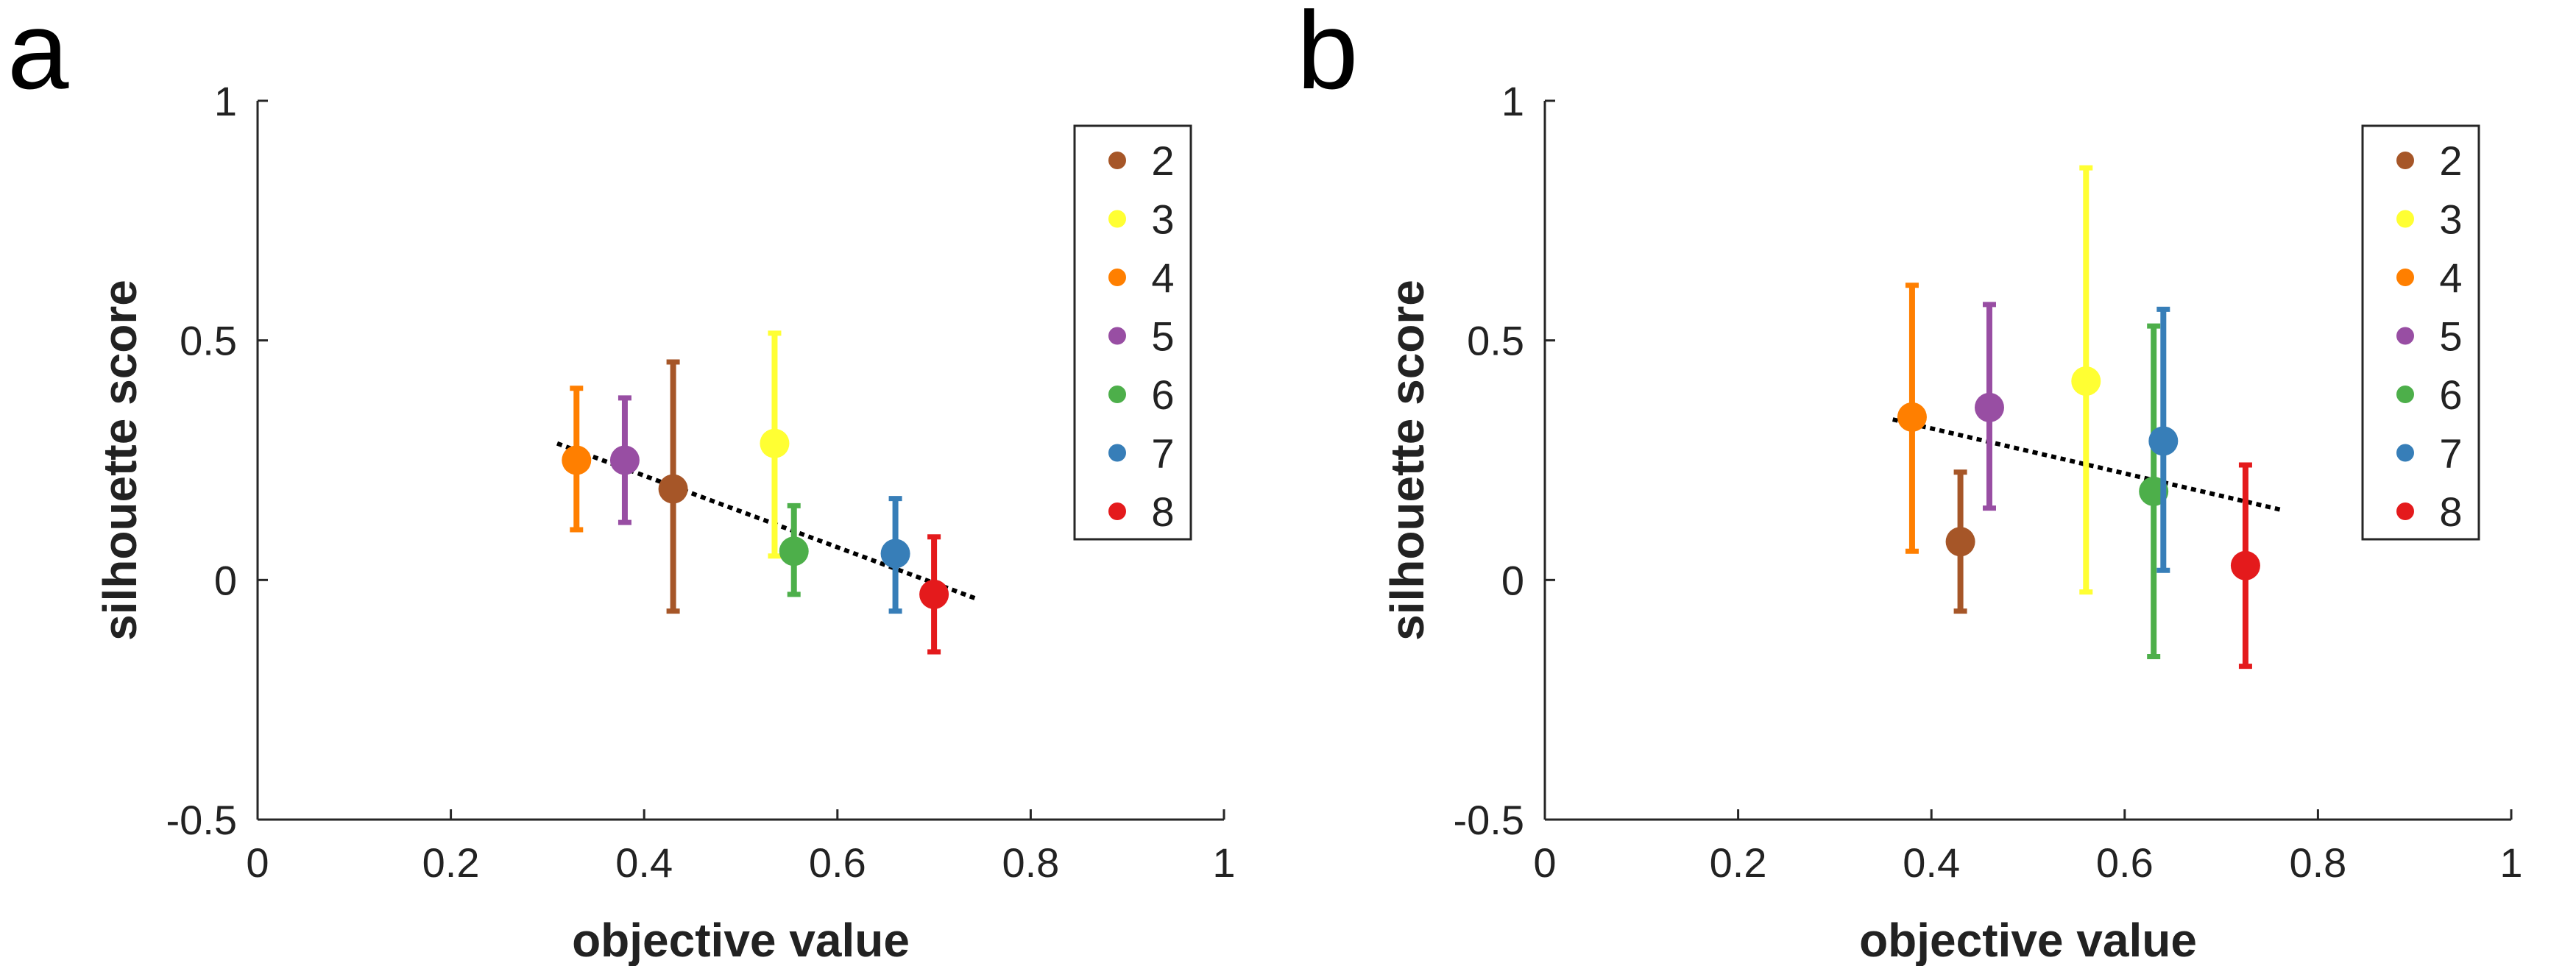 This screenshot has width=2576, height=966. I want to click on panel-letter: a, so click(38, 56).